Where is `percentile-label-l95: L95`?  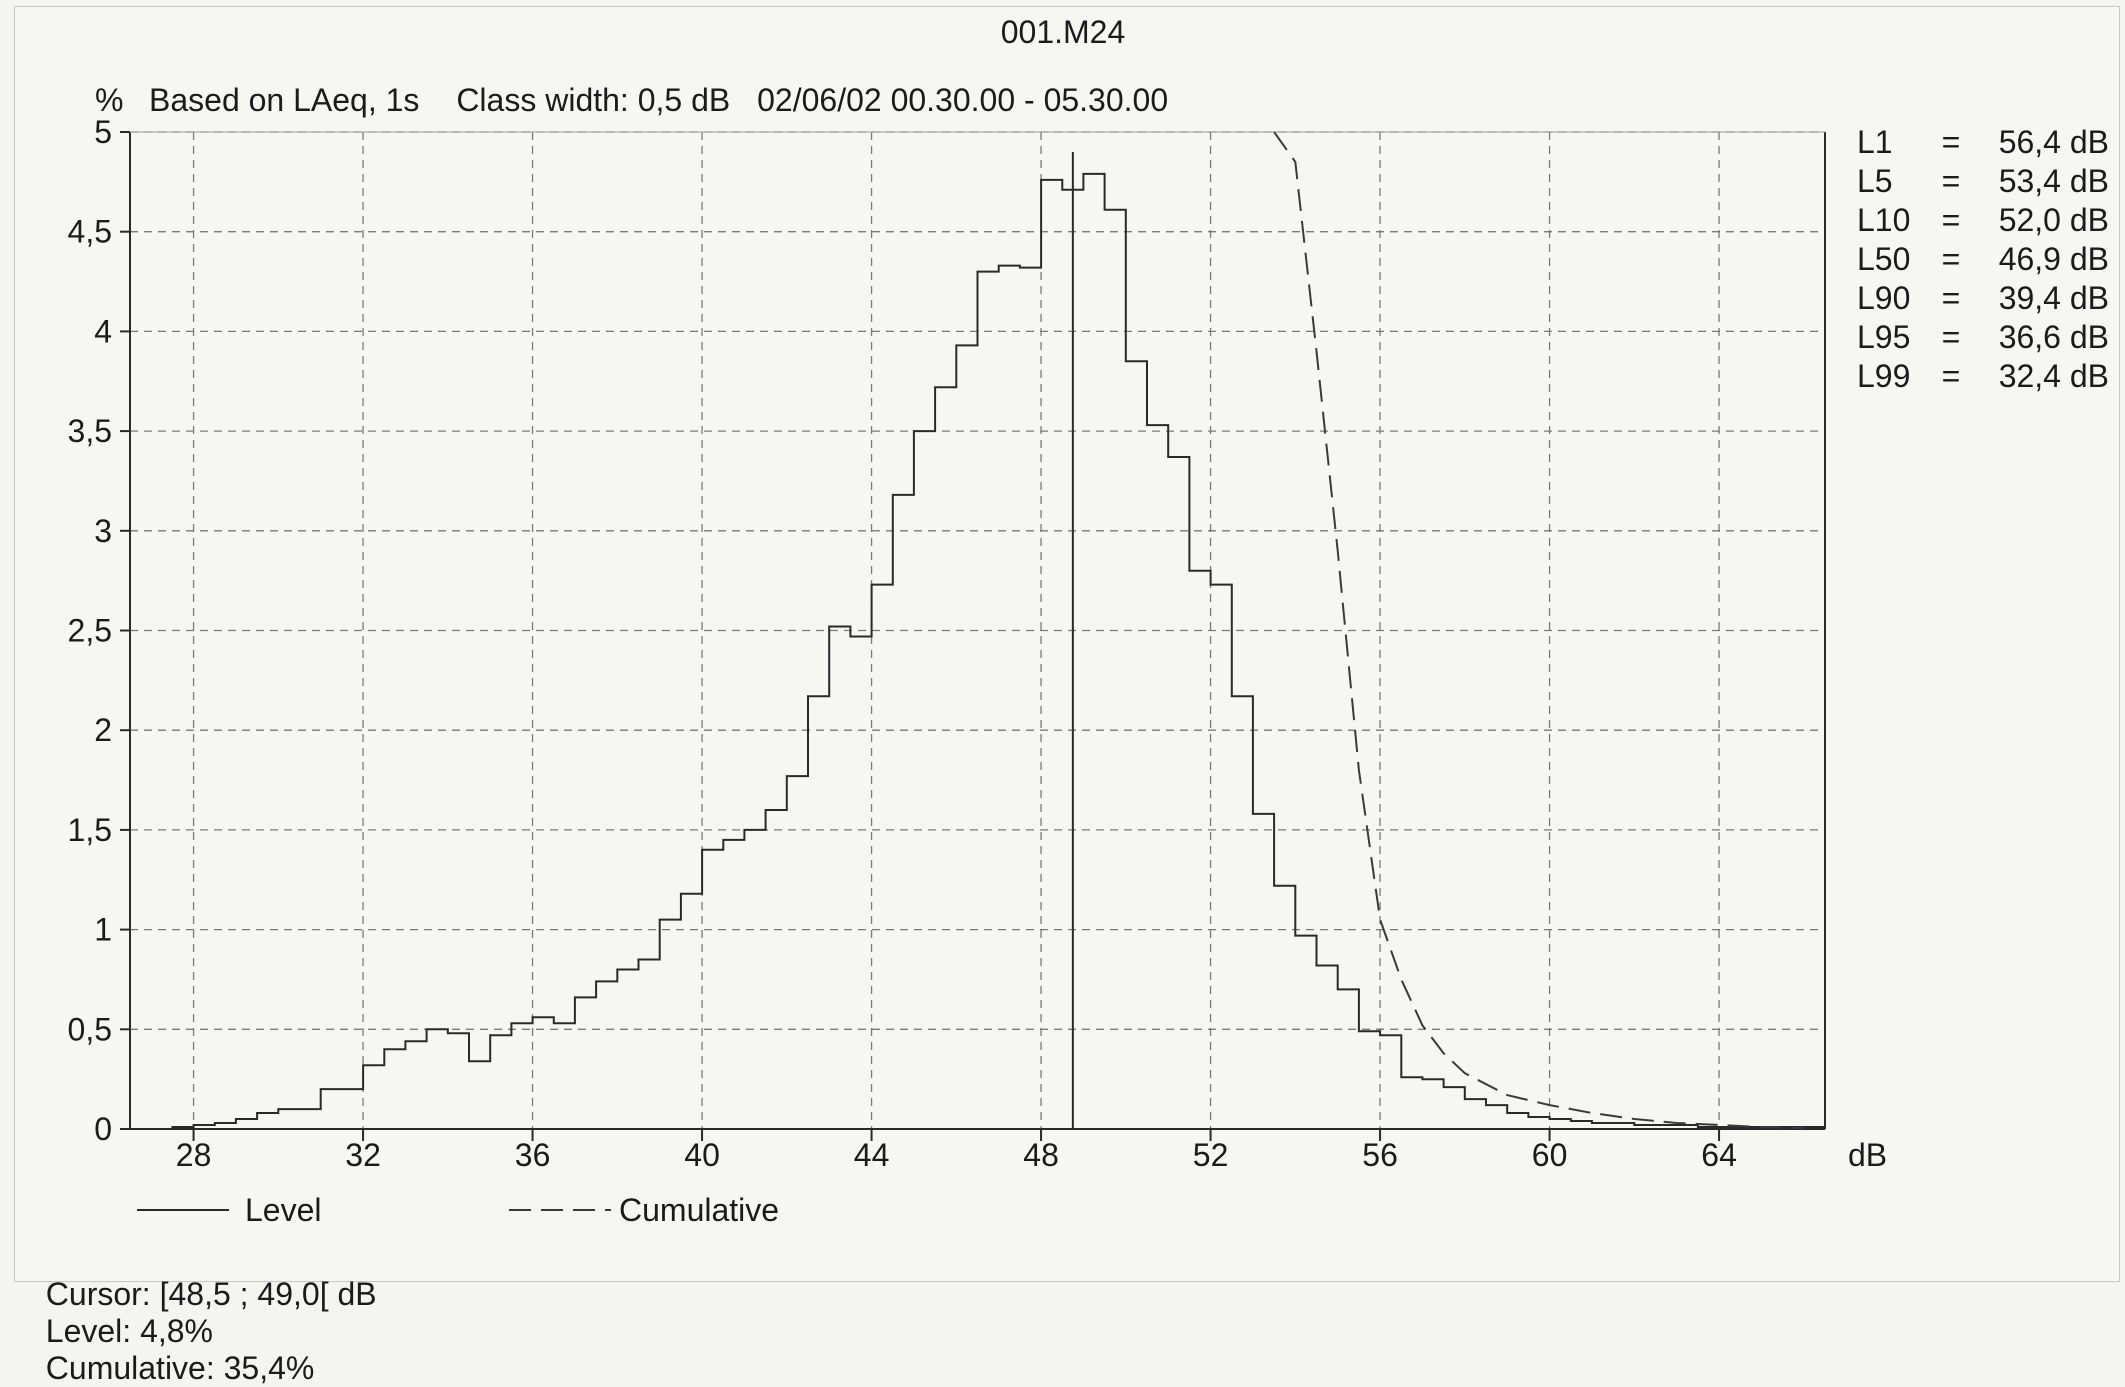 percentile-label-l95: L95 is located at coordinates (1883, 337).